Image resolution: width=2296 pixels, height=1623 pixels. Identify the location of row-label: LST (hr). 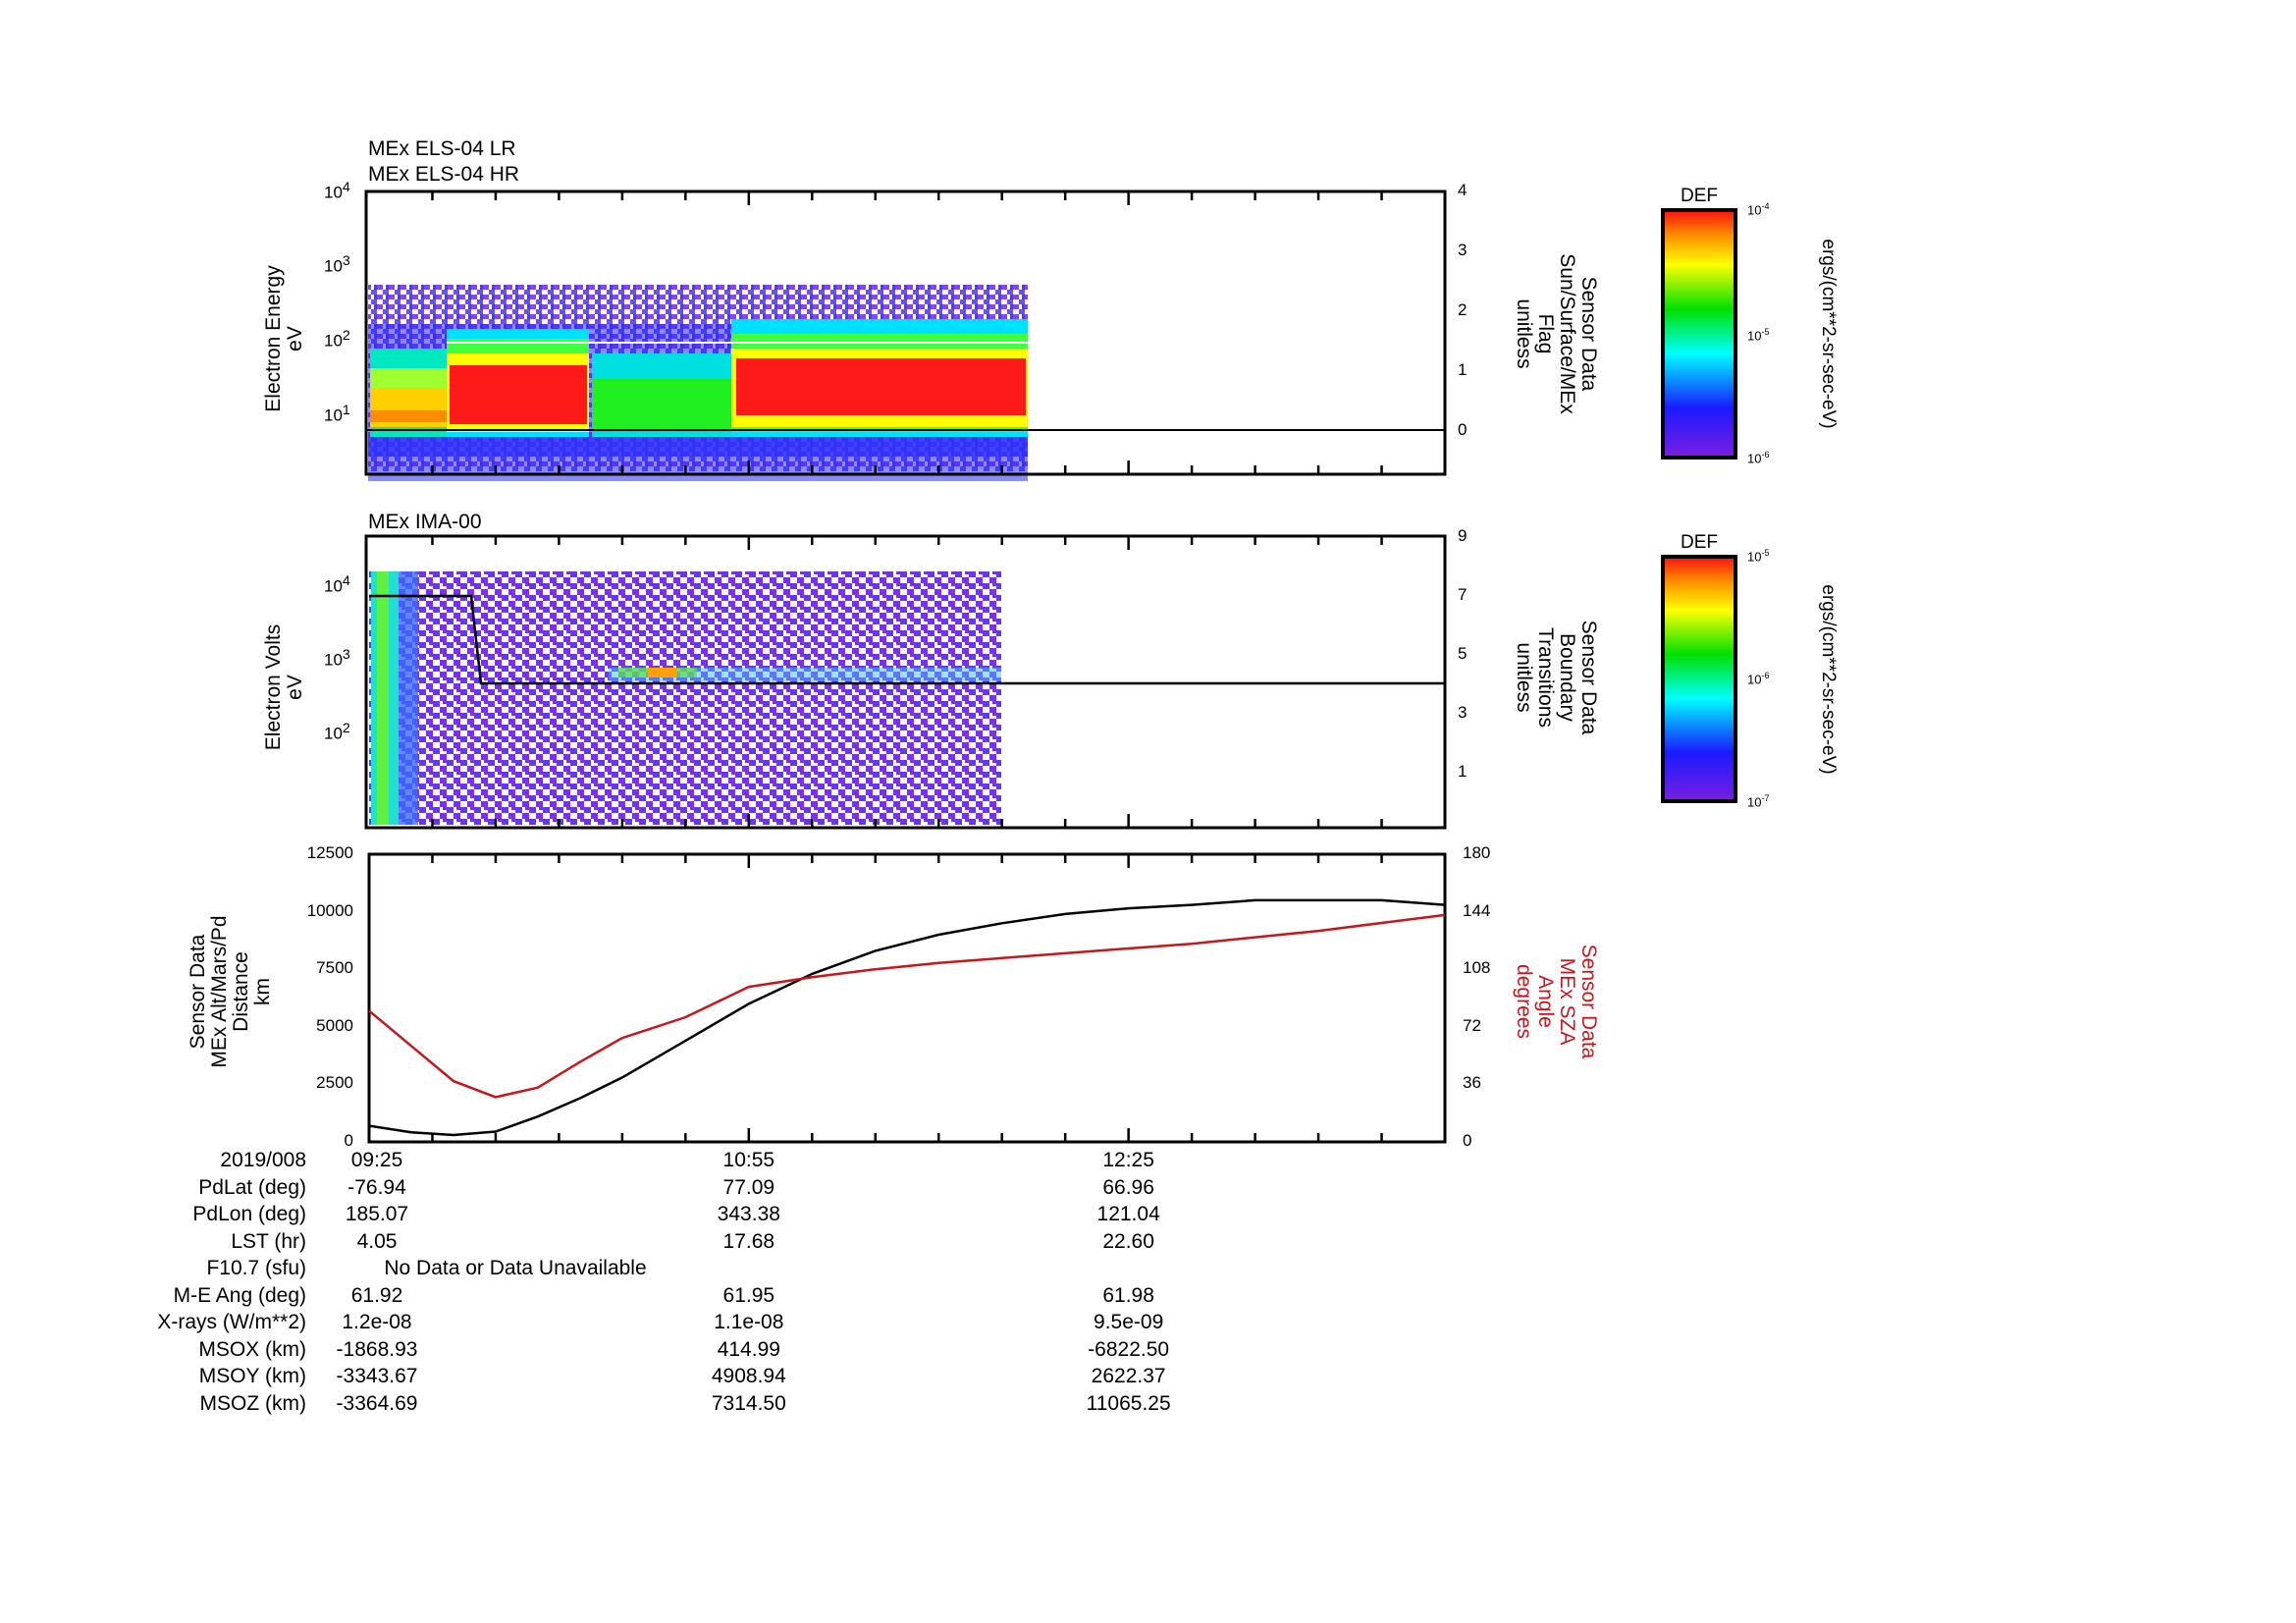
(268, 1241).